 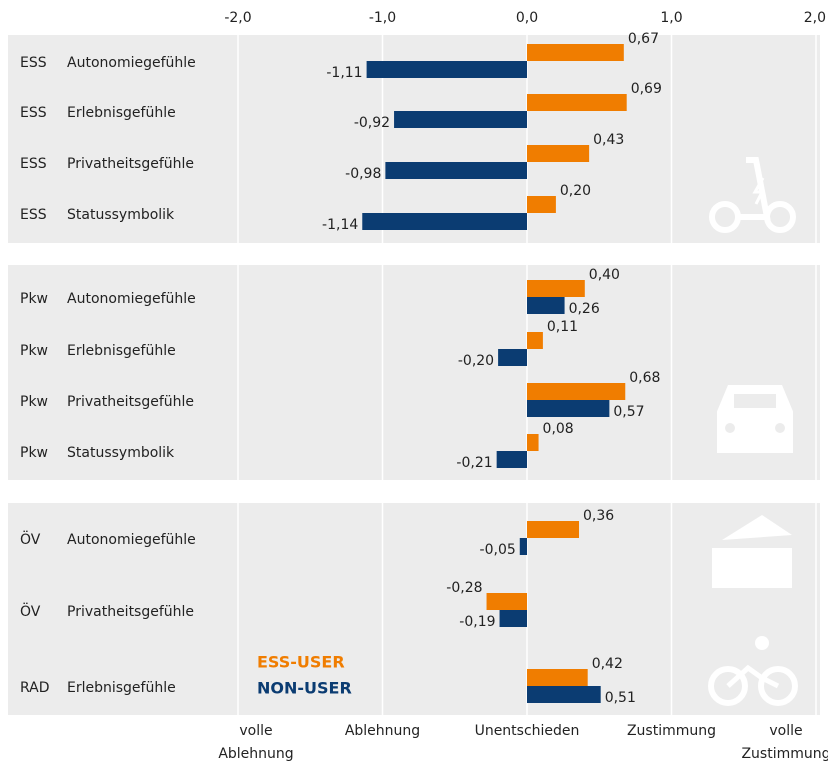 I want to click on value-label: -0,28, so click(x=464, y=588).